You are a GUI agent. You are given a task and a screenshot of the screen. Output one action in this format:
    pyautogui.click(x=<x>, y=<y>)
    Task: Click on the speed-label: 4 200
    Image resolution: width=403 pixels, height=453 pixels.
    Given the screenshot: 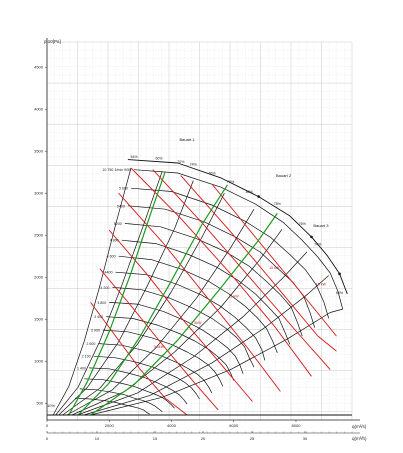 What is the action you would take?
    pyautogui.click(x=104, y=288)
    